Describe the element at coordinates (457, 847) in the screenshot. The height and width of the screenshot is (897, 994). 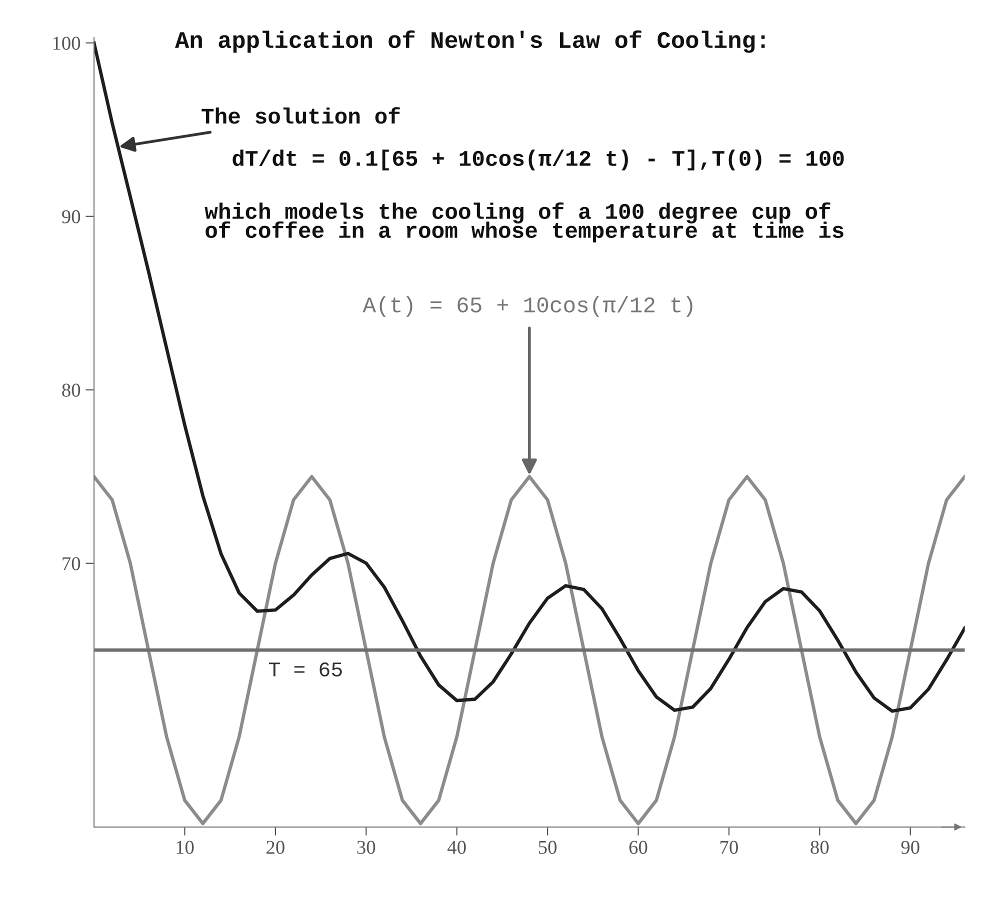
I see `x-tick-label: 40` at that location.